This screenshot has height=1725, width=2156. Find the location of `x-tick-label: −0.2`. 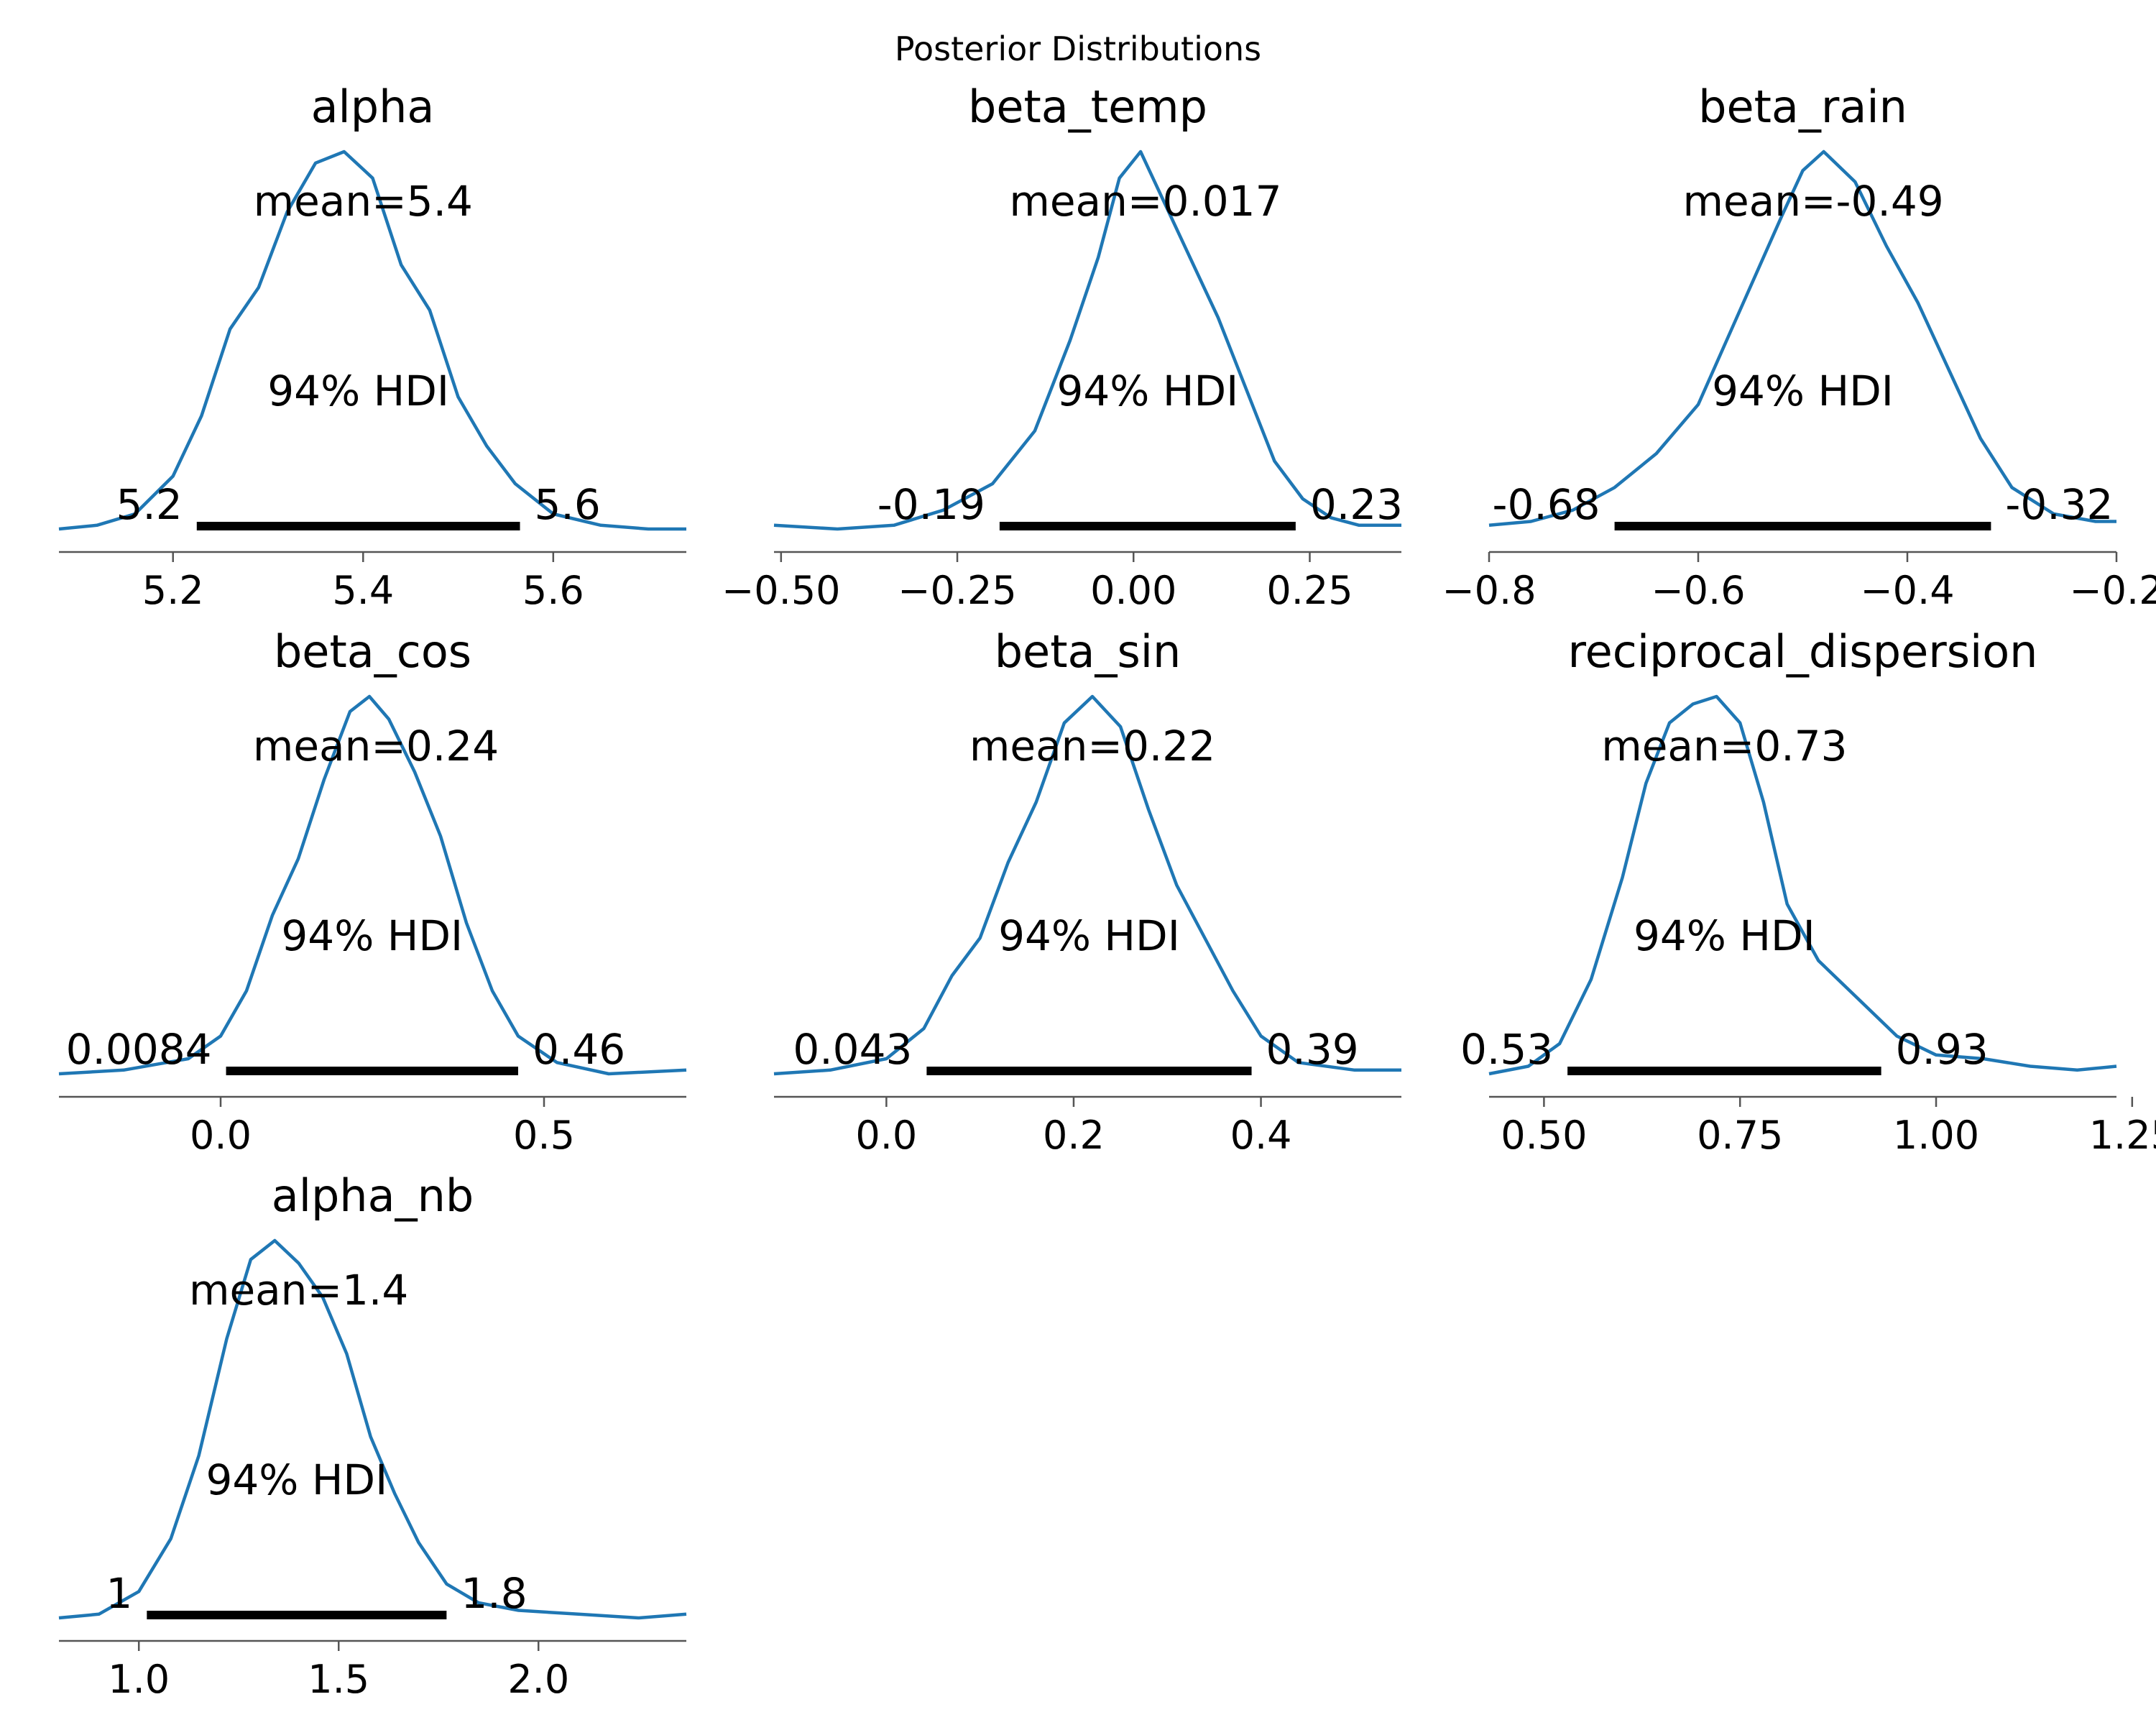

x-tick-label: −0.2 is located at coordinates (2112, 590).